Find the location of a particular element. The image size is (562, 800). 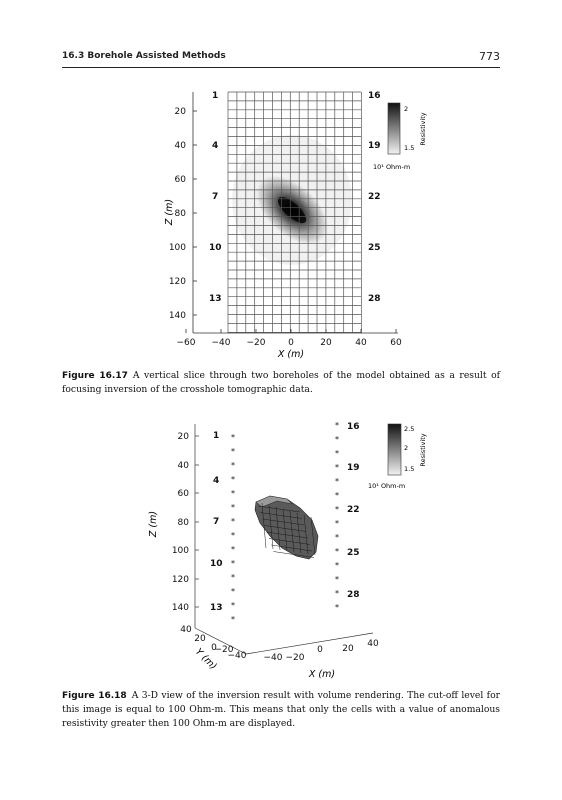

y-tick-20: 20 is located at coordinates (200, 639).